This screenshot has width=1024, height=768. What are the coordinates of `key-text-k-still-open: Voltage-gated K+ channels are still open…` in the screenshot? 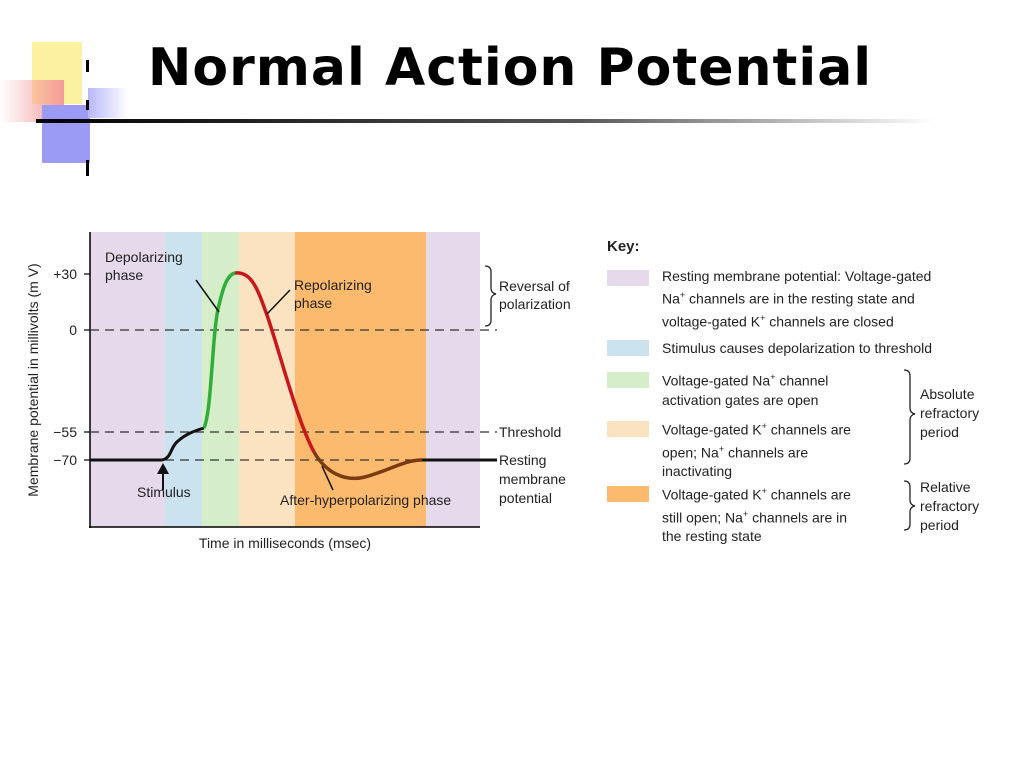 It's located at (756, 515).